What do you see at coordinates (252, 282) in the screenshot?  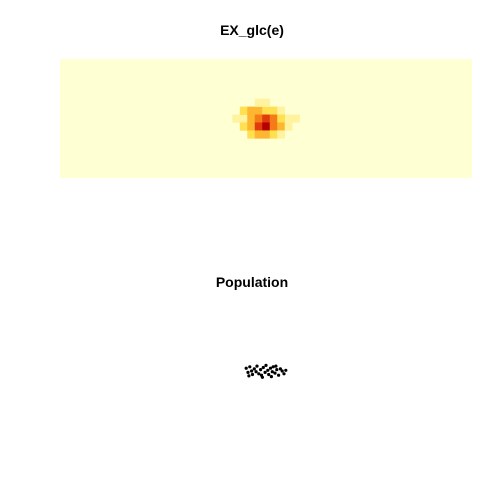 I see `scatter-title: Population` at bounding box center [252, 282].